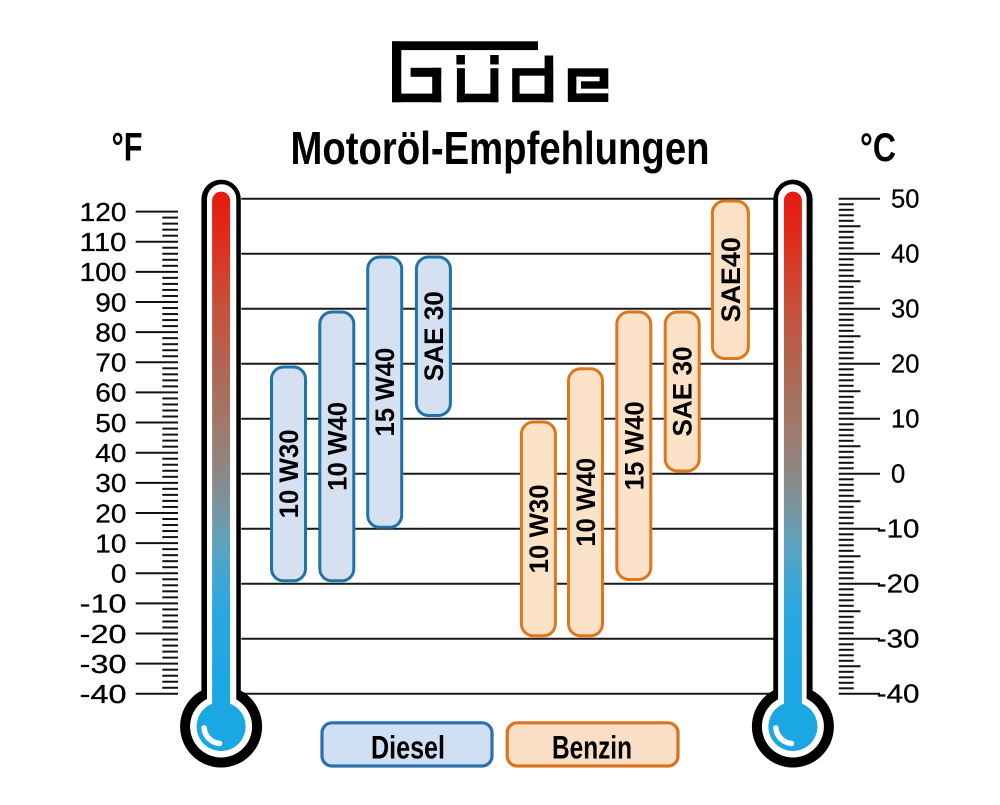 The width and height of the screenshot is (1000, 805). What do you see at coordinates (878, 148) in the screenshot?
I see `svg-text: °C` at bounding box center [878, 148].